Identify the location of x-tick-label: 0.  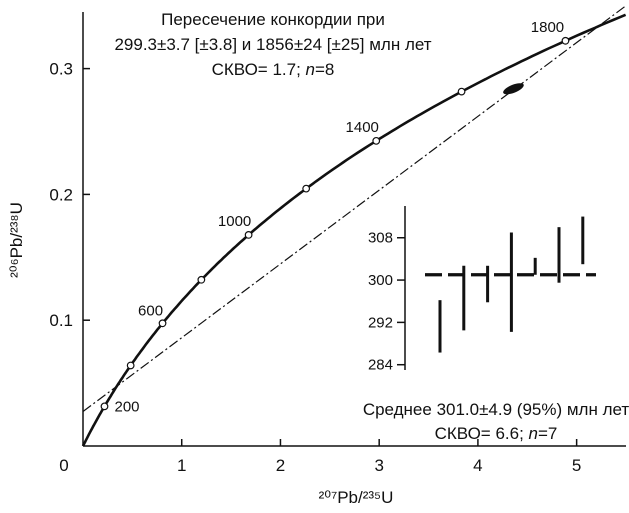
(63, 465).